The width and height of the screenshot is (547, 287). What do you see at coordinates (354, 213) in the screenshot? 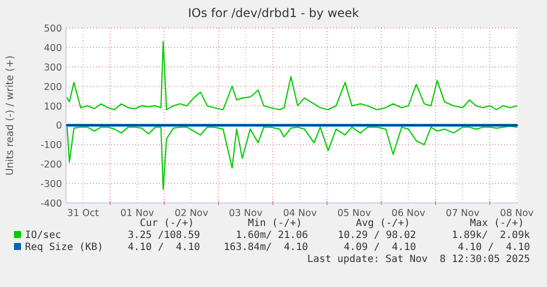
I see `x-tick-label: 05 Nov` at bounding box center [354, 213].